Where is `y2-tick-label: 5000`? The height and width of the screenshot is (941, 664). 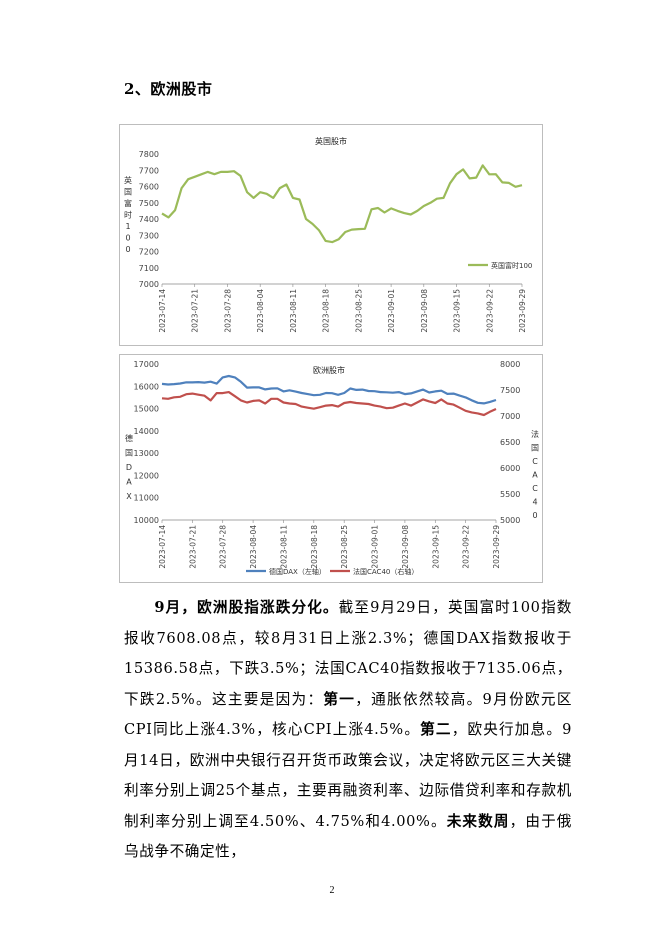
y2-tick-label: 5000 is located at coordinates (510, 520).